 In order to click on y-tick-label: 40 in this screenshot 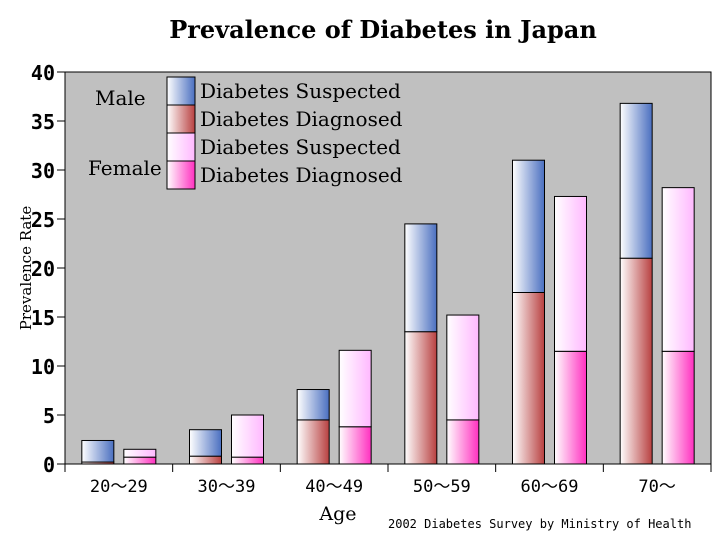, I will do `click(43, 73)`.